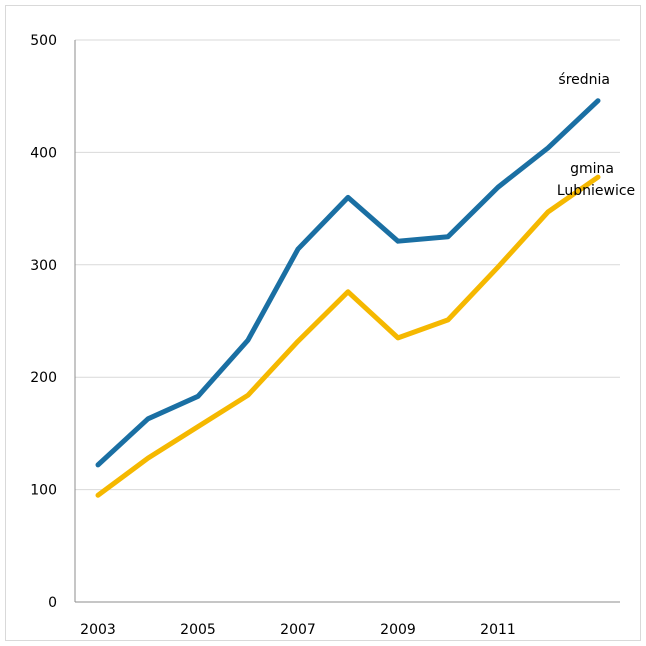  Describe the element at coordinates (43, 41) in the screenshot. I see `y-tick-label: 500` at that location.